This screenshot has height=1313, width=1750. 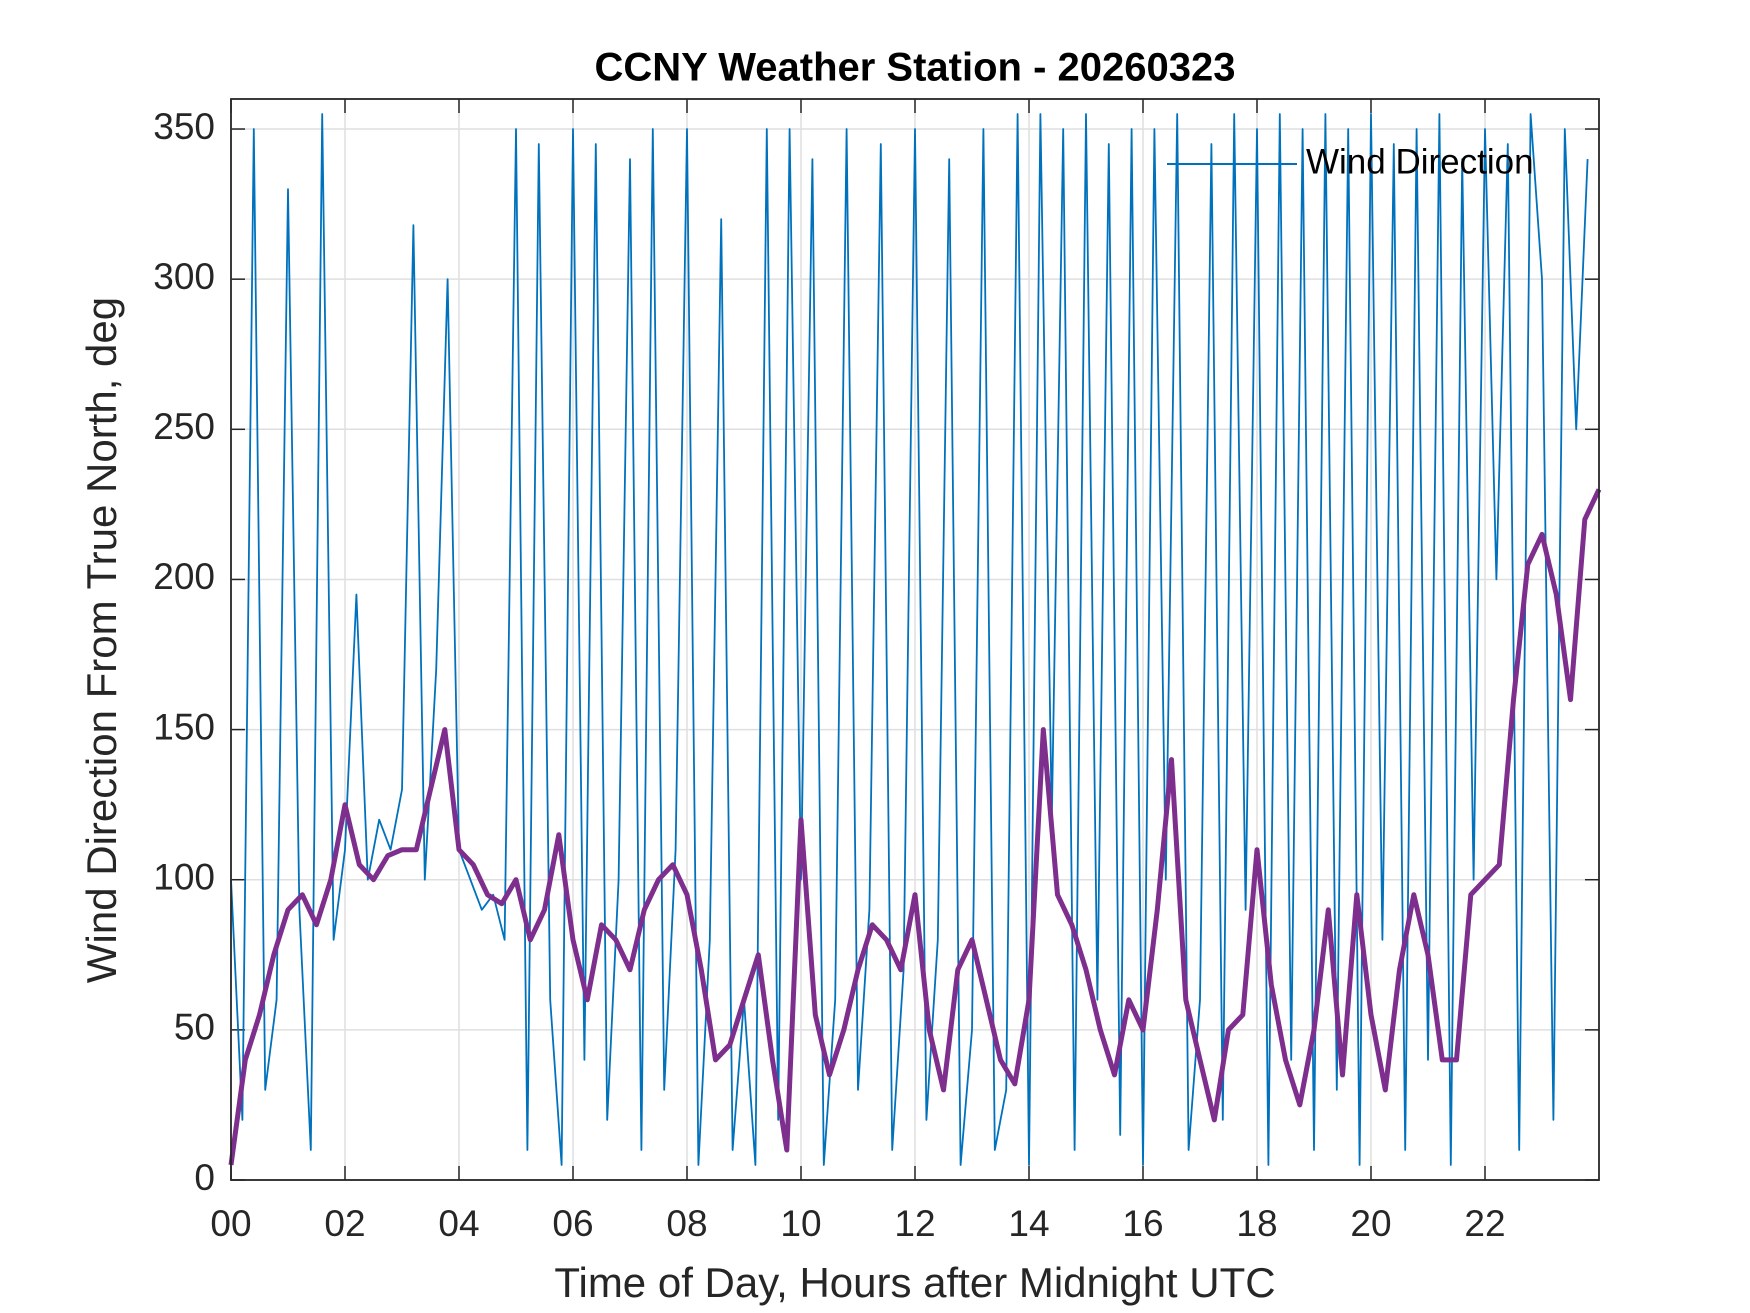 What do you see at coordinates (194, 1027) in the screenshot?
I see `y-tick-label: 50` at bounding box center [194, 1027].